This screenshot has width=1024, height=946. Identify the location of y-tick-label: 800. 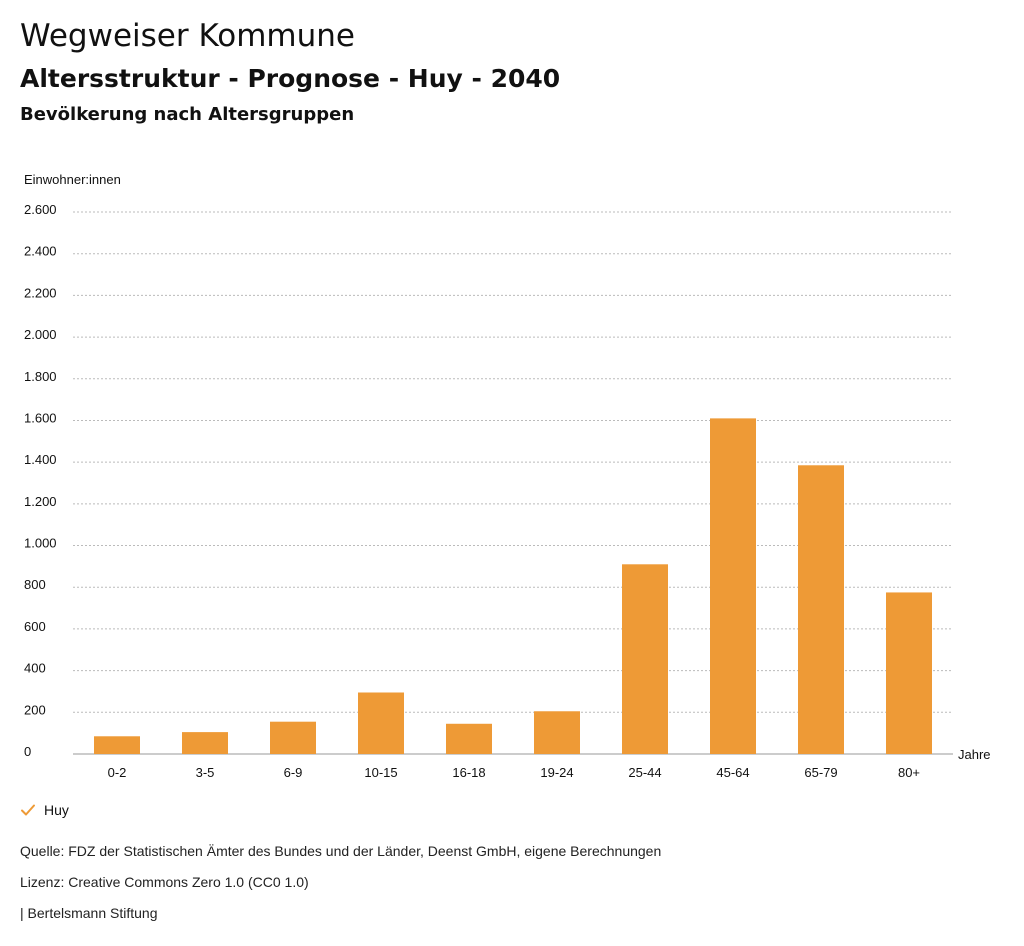
(35, 584).